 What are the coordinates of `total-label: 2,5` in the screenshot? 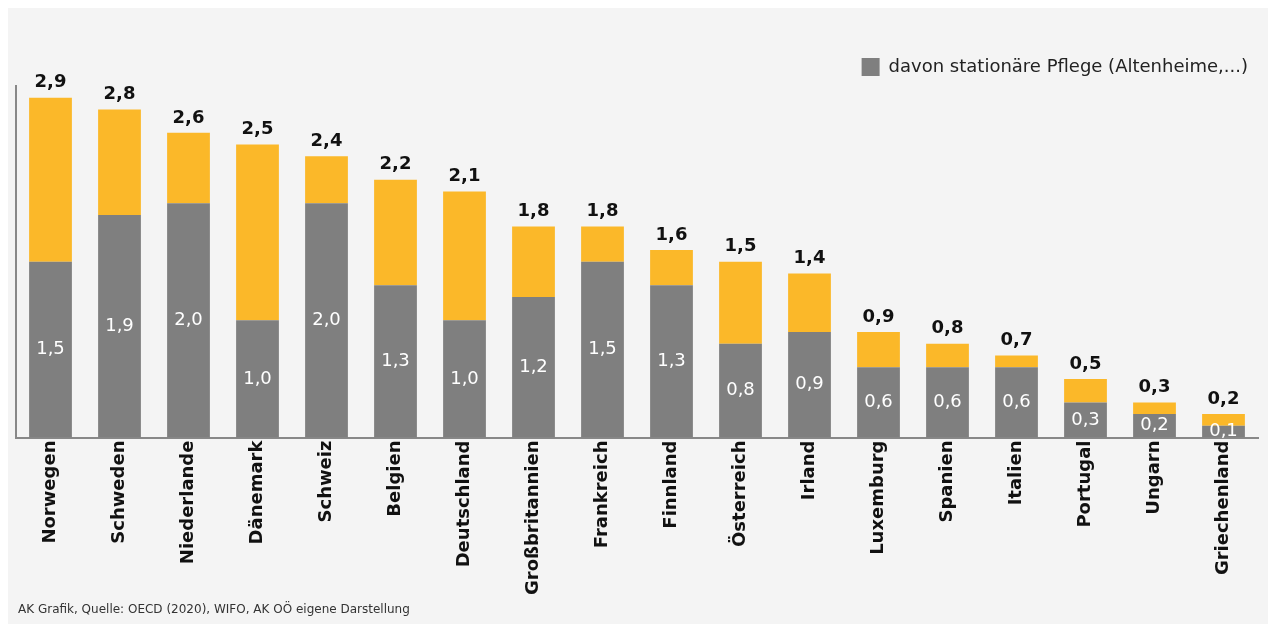 It's located at (257, 128).